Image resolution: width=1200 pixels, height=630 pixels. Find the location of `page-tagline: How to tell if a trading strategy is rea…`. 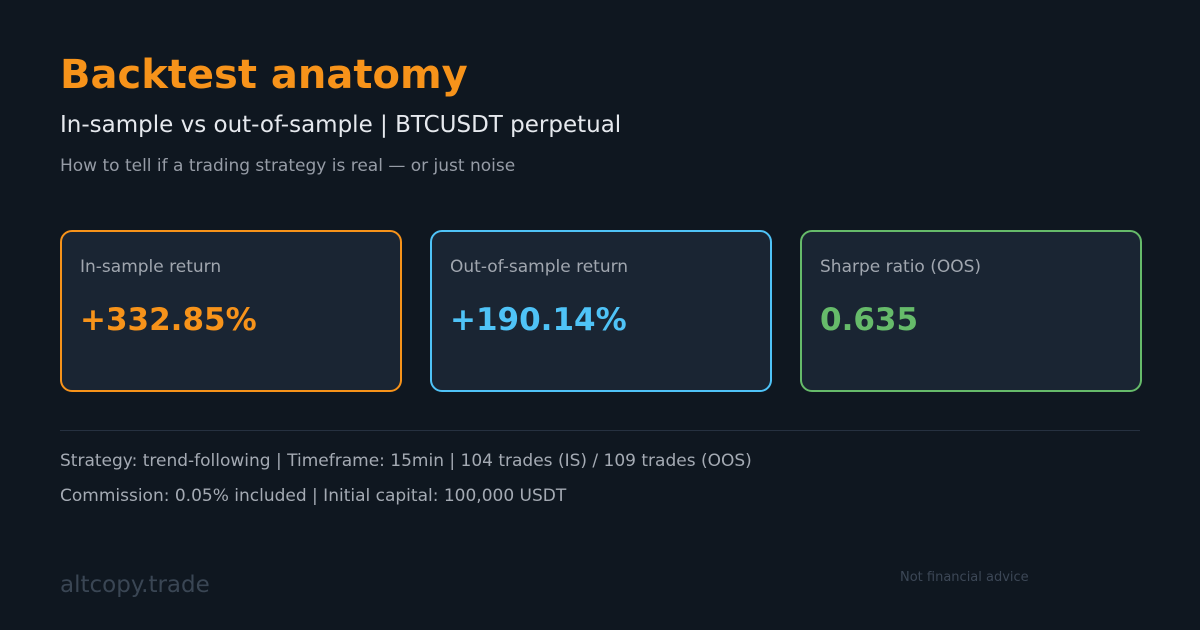

page-tagline: How to tell if a trading strategy is rea… is located at coordinates (288, 166).